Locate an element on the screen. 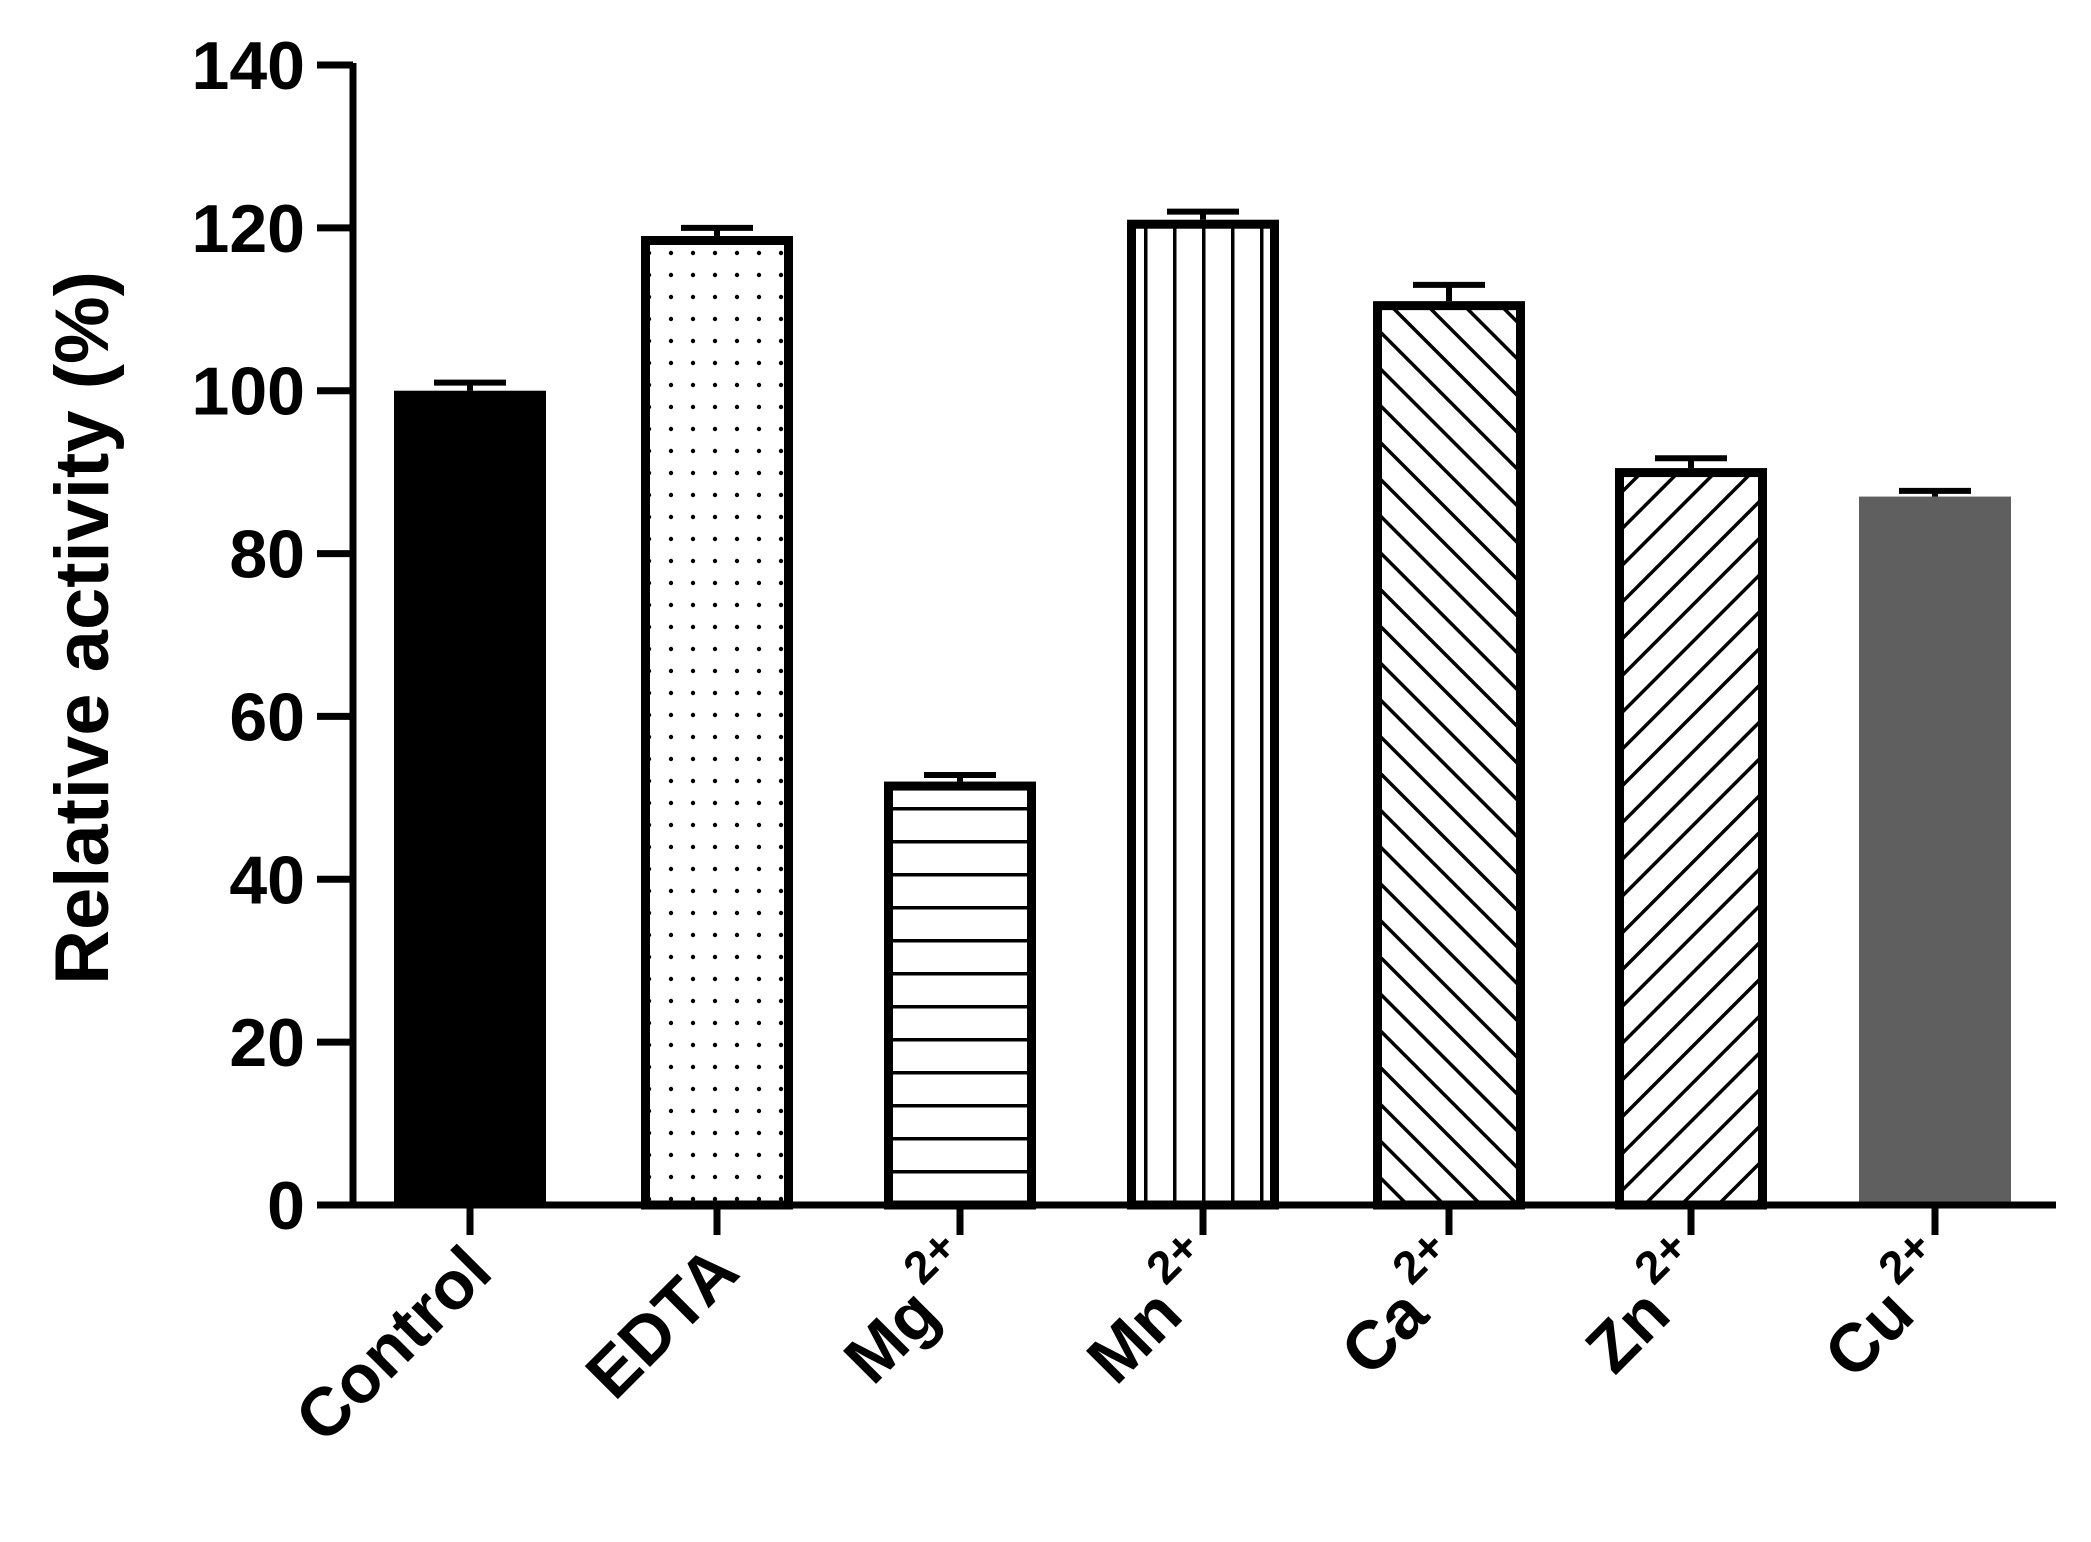 This screenshot has height=1542, width=2091. x-tick-label: Mn2+ is located at coordinates (1150, 1309).